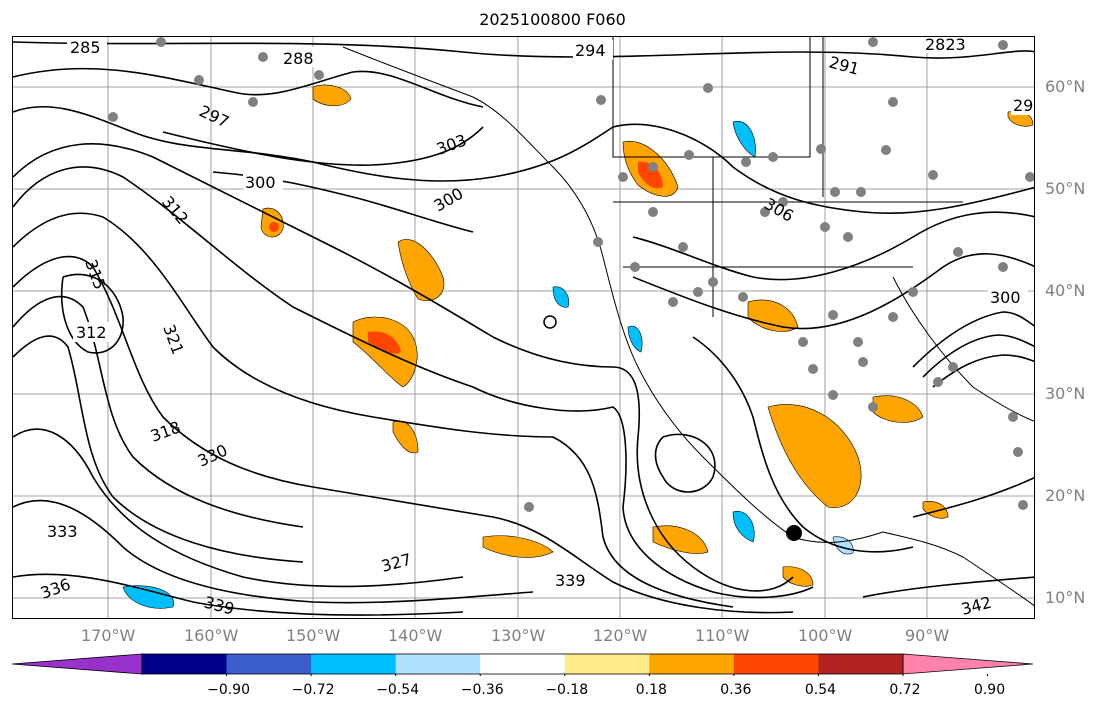  What do you see at coordinates (945, 45) in the screenshot?
I see `contour-label: 2823` at bounding box center [945, 45].